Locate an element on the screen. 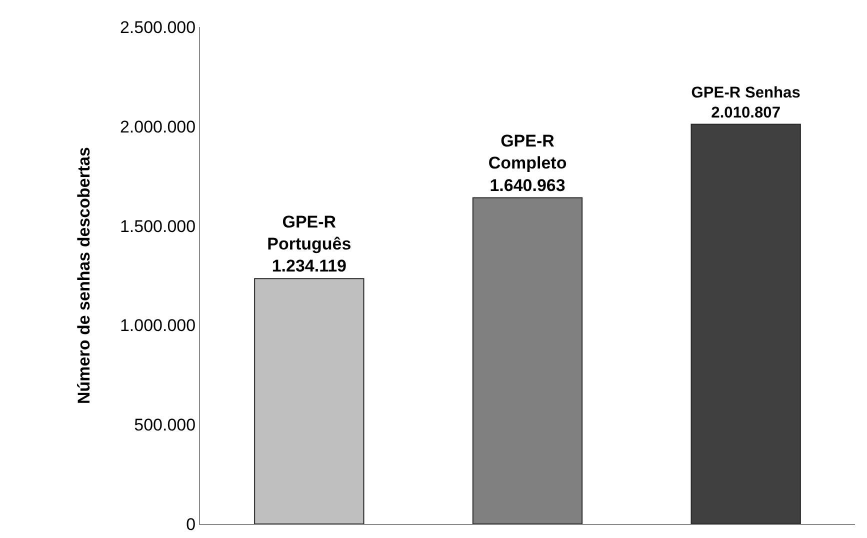 The image size is (867, 538). data-label: 1.640.963 is located at coordinates (528, 185).